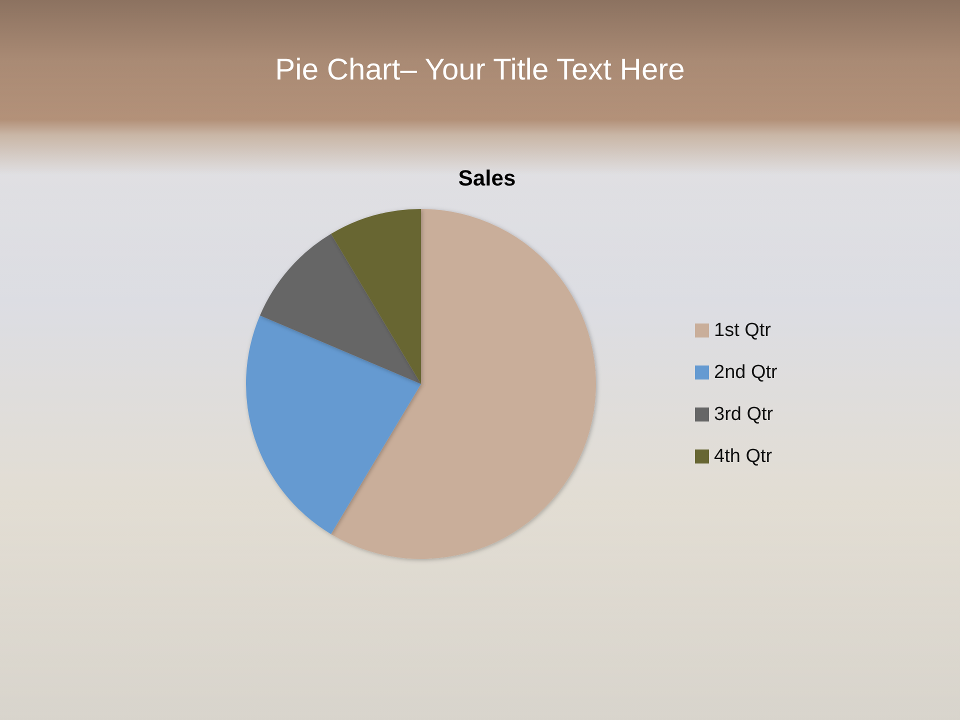  What do you see at coordinates (487, 178) in the screenshot?
I see `chart-subtitle: Sales` at bounding box center [487, 178].